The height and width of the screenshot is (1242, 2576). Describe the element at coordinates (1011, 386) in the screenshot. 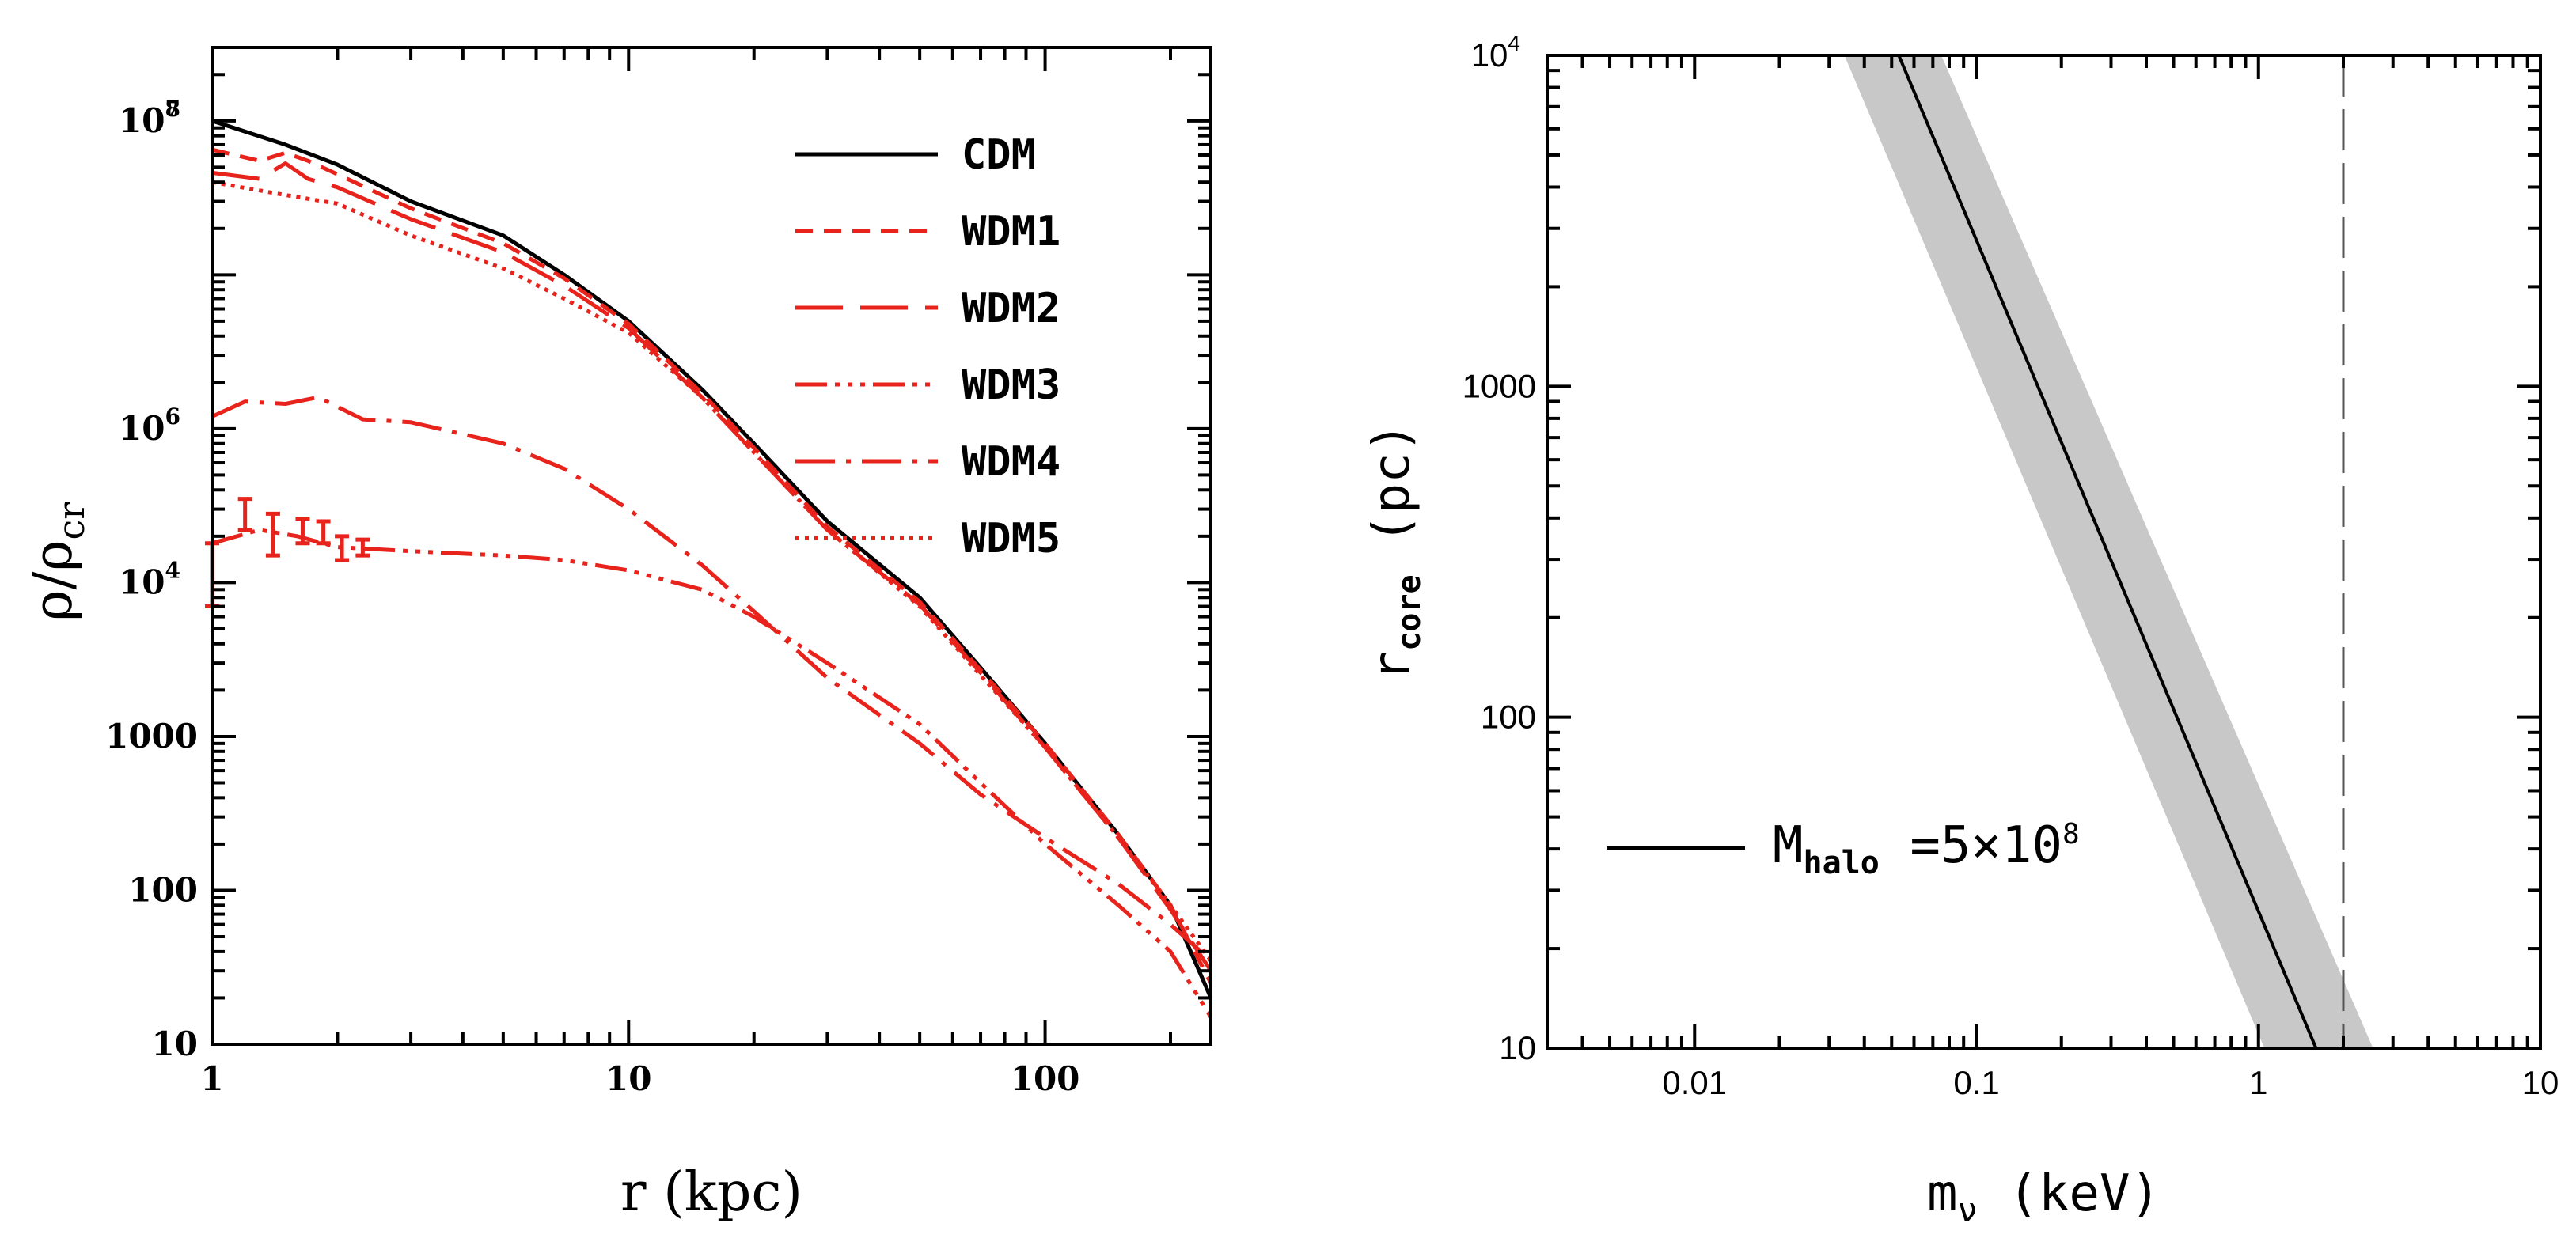

I see `legend-label-wdm3: WDM3` at that location.